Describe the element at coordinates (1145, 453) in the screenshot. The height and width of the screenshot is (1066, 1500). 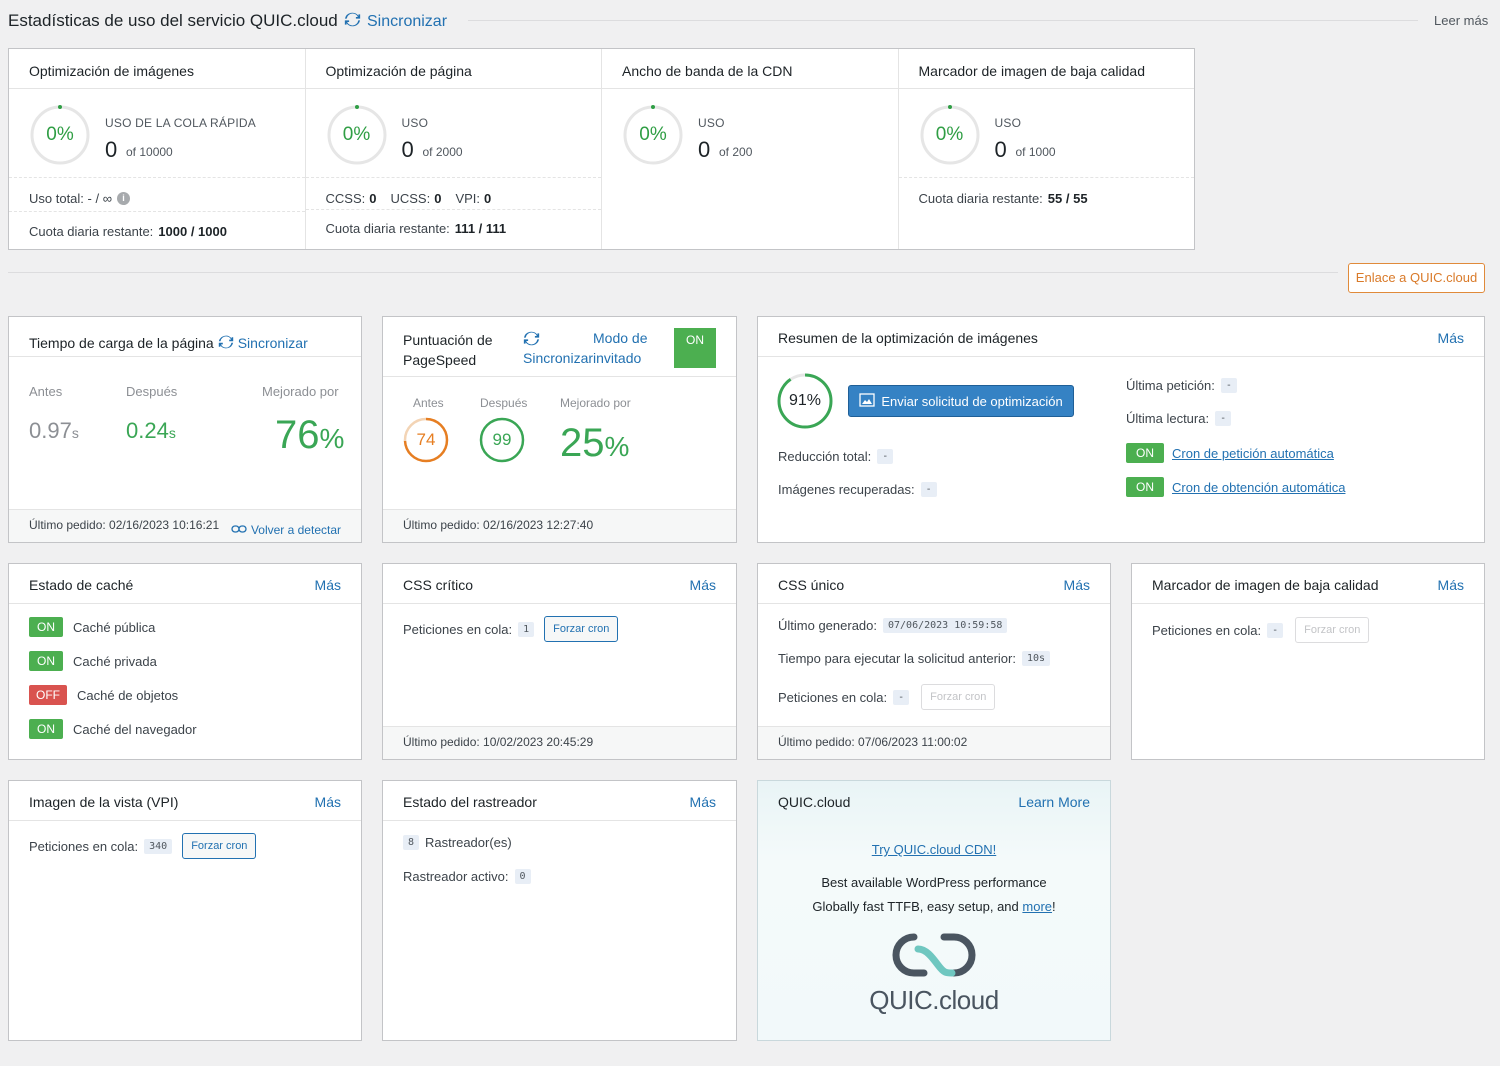
I see `cron-request-toggle: ON` at that location.